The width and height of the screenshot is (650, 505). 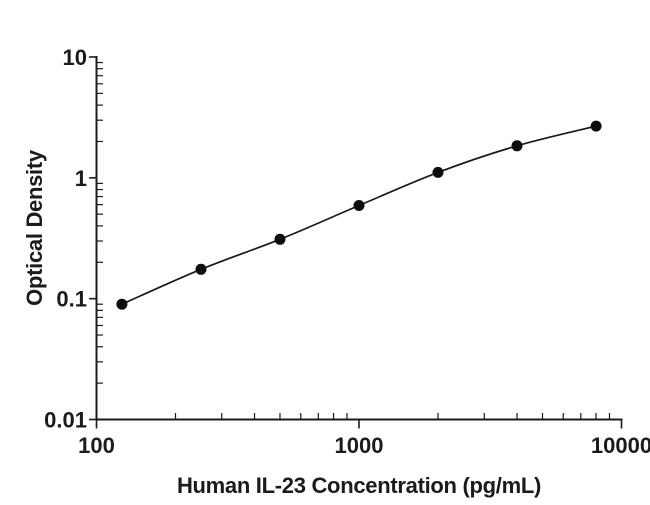 What do you see at coordinates (65, 420) in the screenshot?
I see `y-tick-label: 0.01` at bounding box center [65, 420].